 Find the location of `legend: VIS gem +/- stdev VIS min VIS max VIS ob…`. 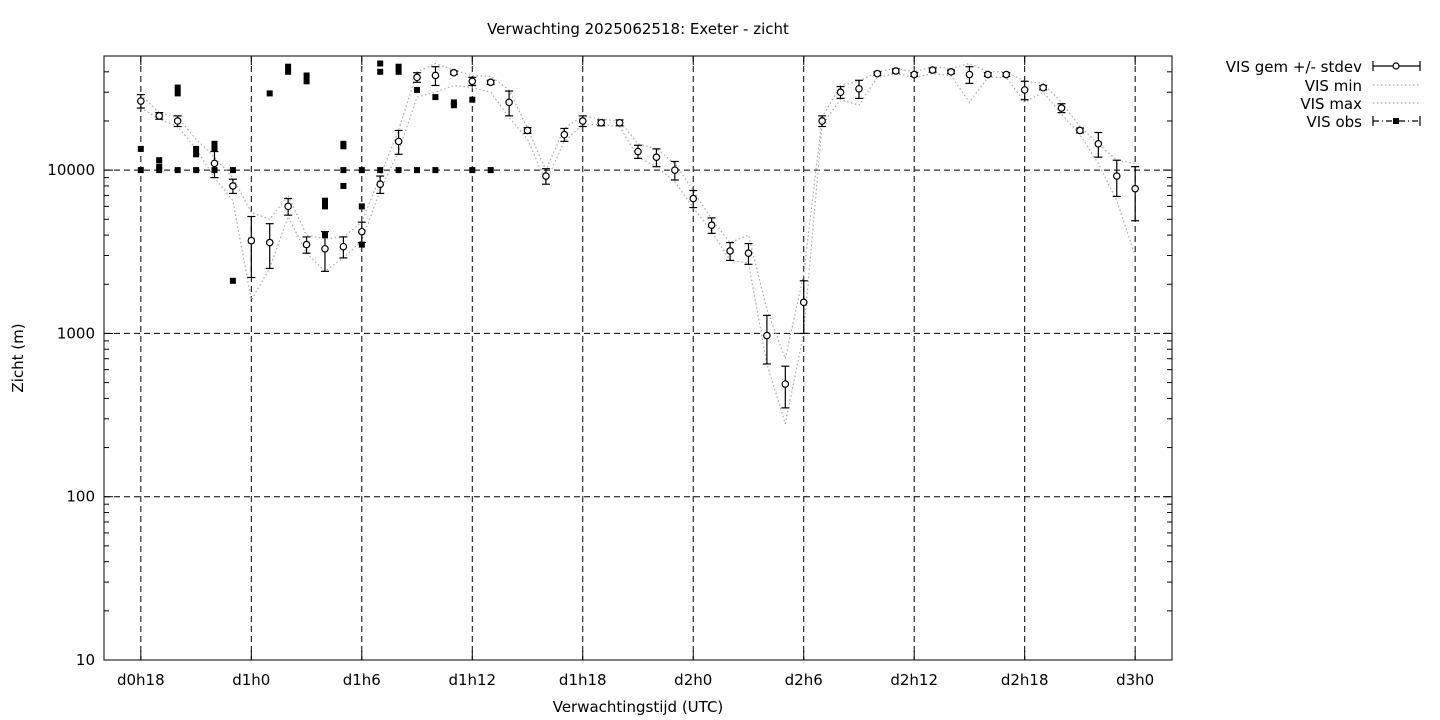

legend: VIS gem +/- stdev VIS min VIS max VIS ob… is located at coordinates (1323, 94).